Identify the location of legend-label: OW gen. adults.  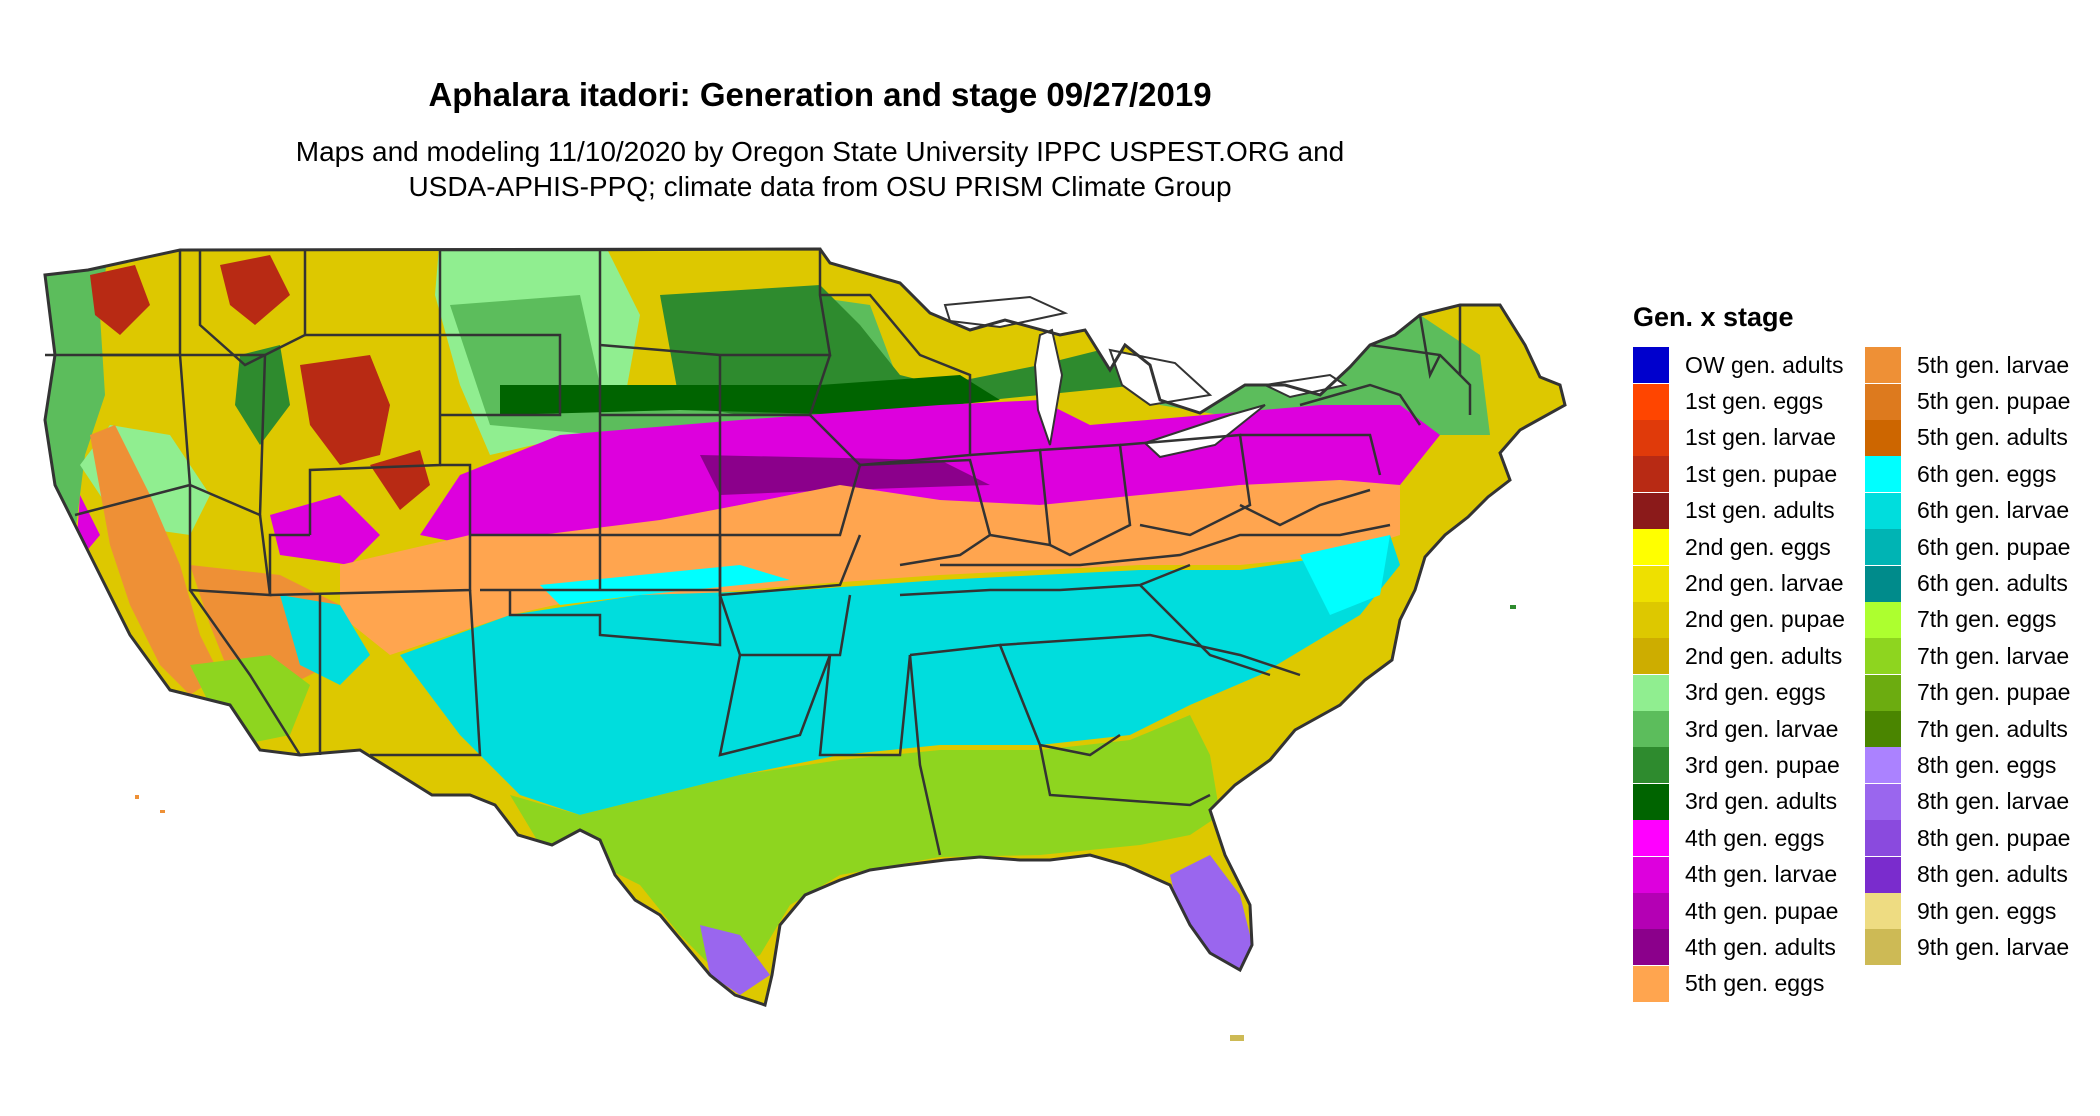
(1764, 364).